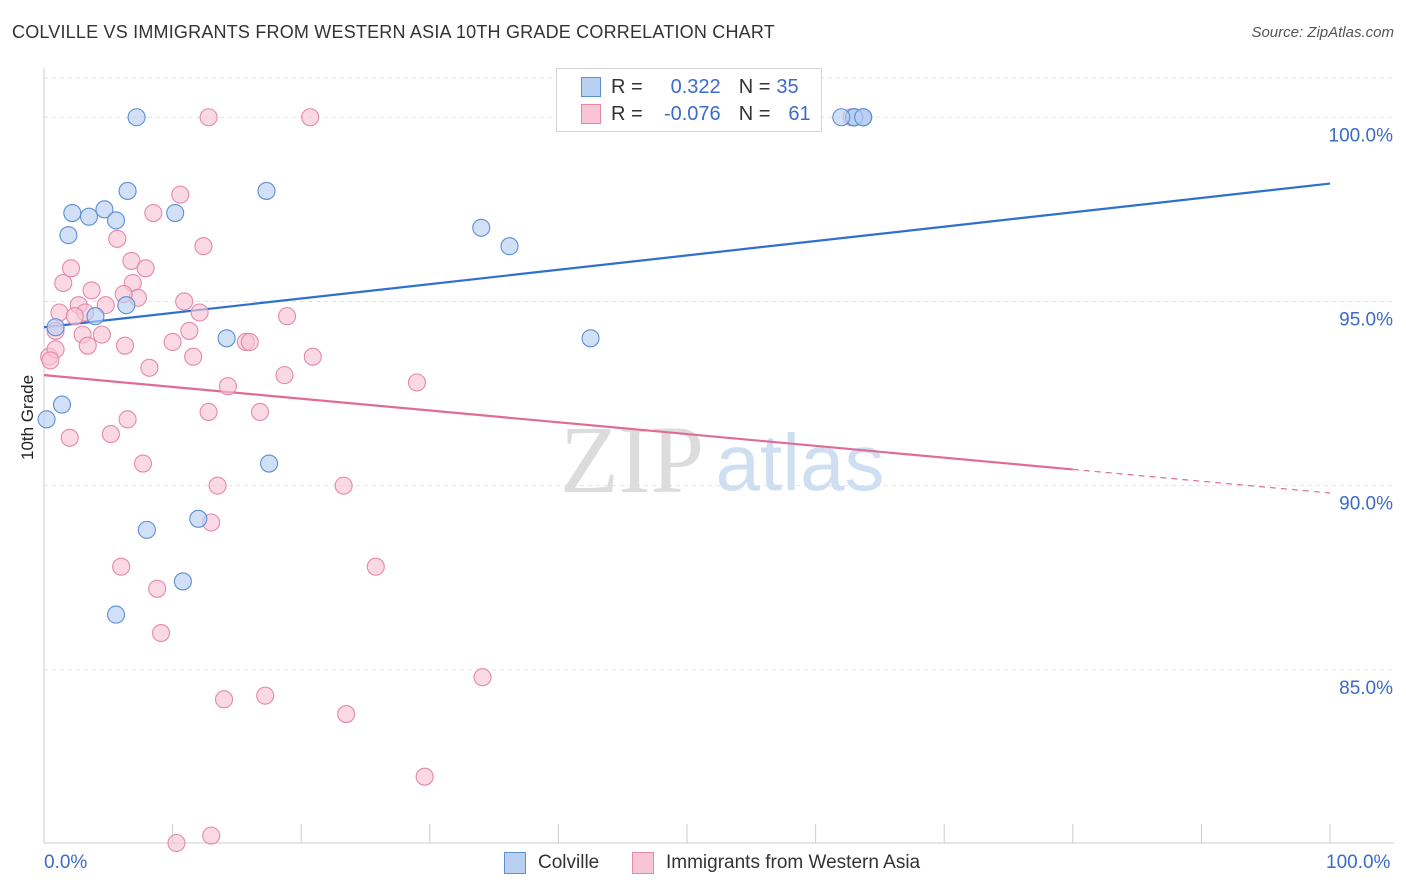 This screenshot has height=892, width=1406. What do you see at coordinates (1358, 862) in the screenshot?
I see `x-tick-max: 100.0%` at bounding box center [1358, 862].